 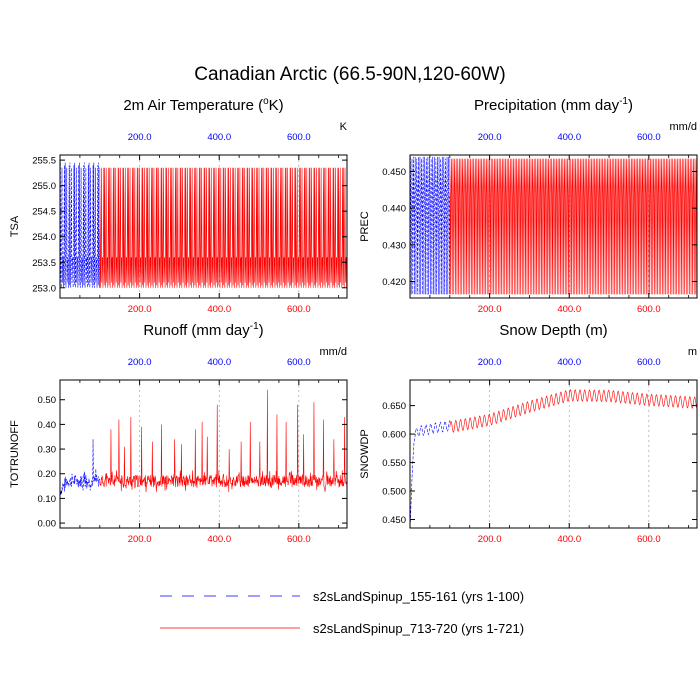 I want to click on y-tick-label: 253.5, so click(x=44, y=263).